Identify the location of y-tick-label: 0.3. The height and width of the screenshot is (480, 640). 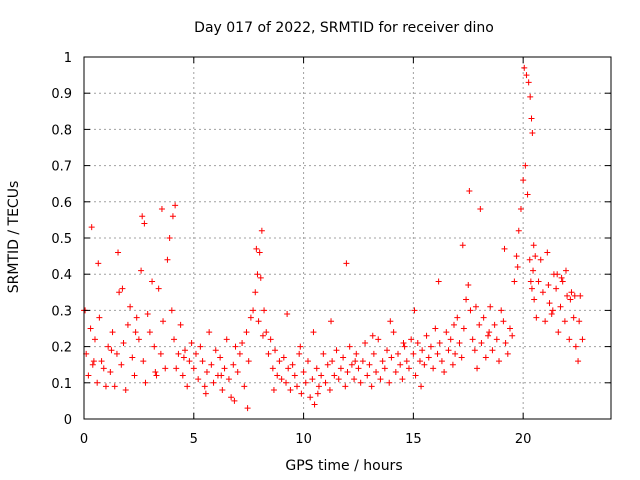
(61, 311).